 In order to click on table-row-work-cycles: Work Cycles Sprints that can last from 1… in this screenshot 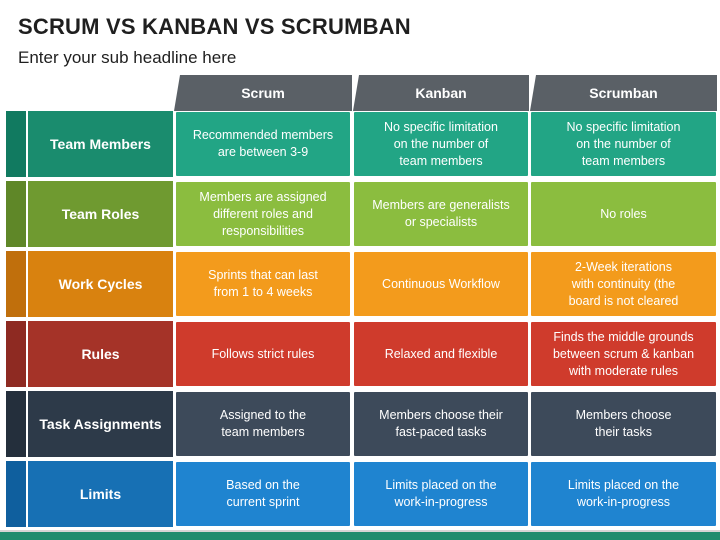, I will do `click(361, 284)`.